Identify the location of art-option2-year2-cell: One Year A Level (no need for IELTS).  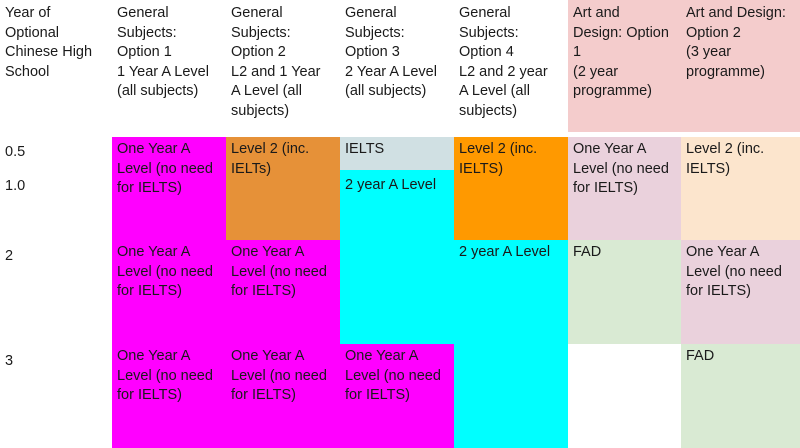
(740, 292).